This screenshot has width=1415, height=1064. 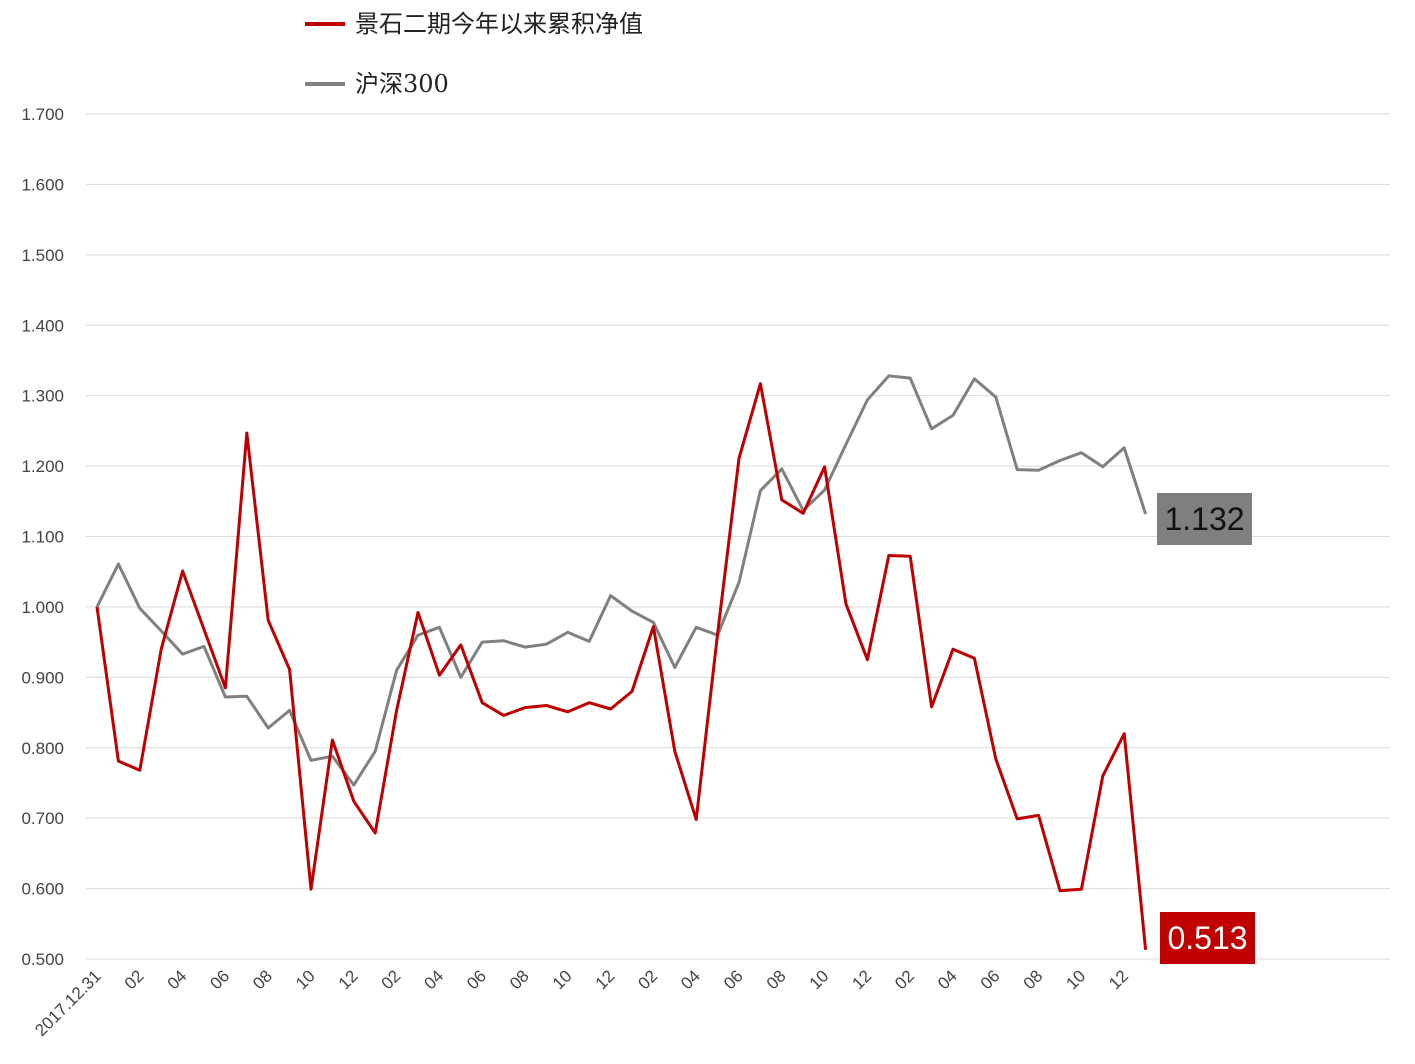 I want to click on y-tick-label: 0.900, so click(x=42, y=677).